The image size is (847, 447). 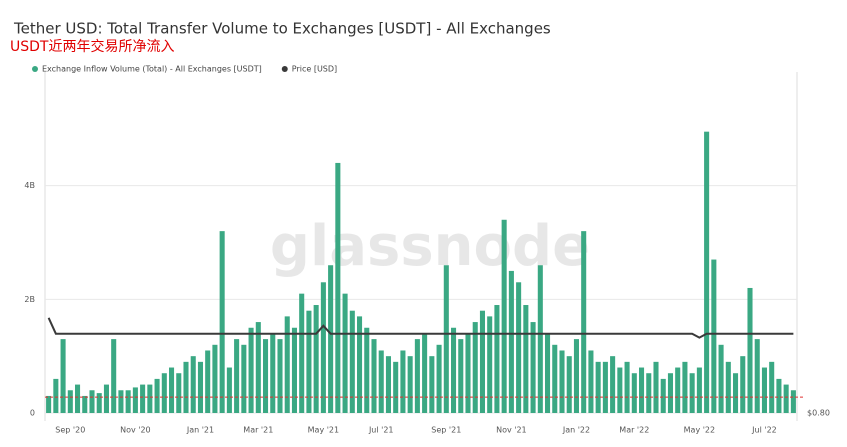 What do you see at coordinates (32, 413) in the screenshot?
I see `y-tick-label: 0` at bounding box center [32, 413].